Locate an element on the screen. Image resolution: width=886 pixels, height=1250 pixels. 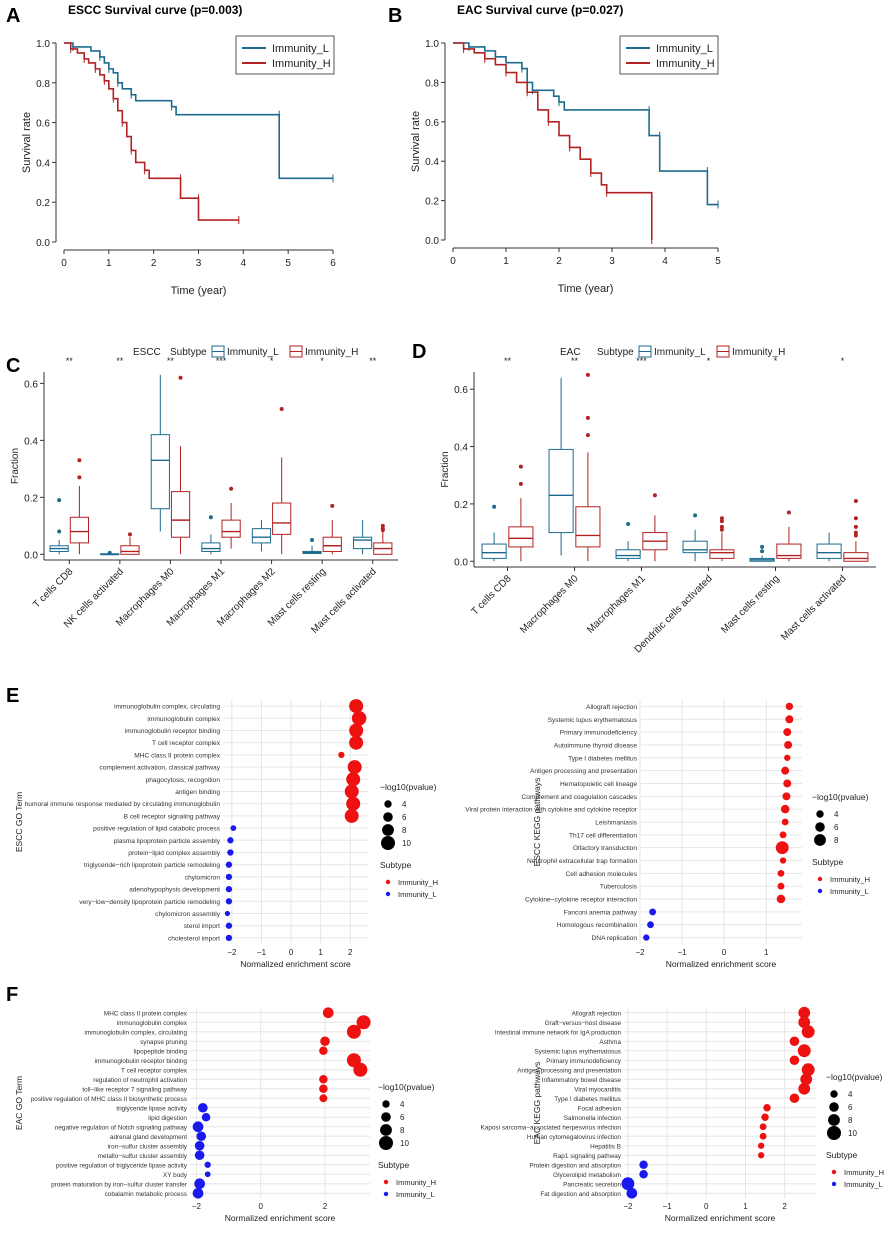
term-label: metallo−sulfur cluster assembly is located at coordinates (143, 1156).